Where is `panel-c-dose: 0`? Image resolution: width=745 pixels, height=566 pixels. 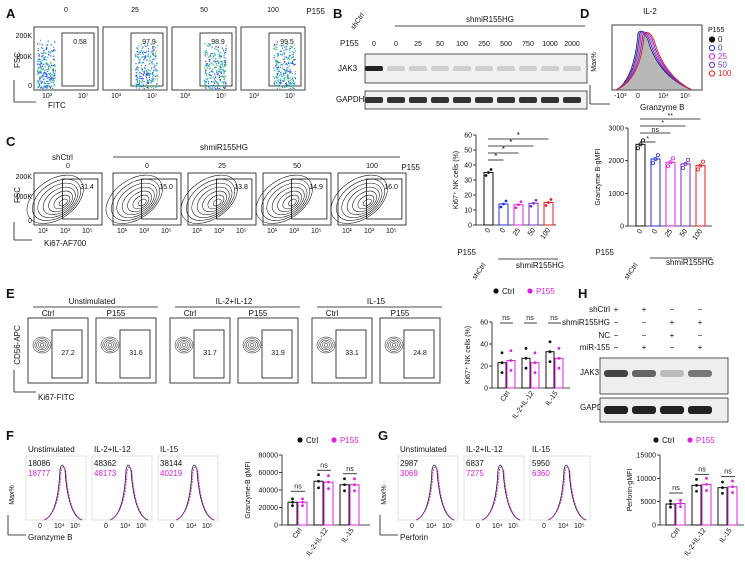
panel-c-dose: 0 is located at coordinates (147, 166).